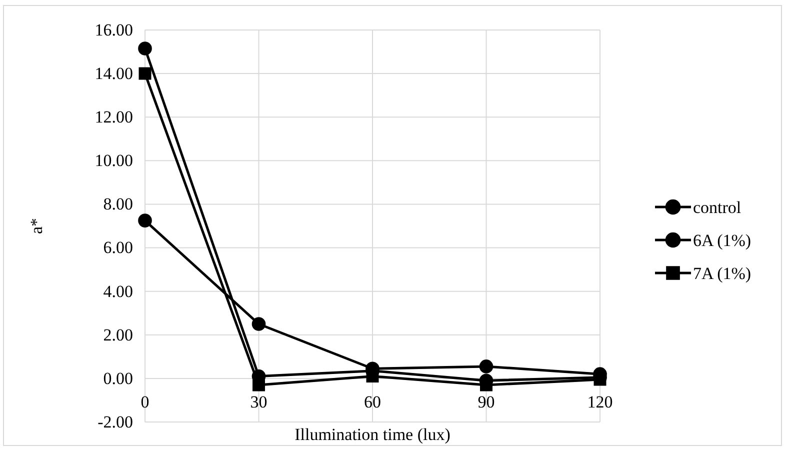 This screenshot has width=787, height=473. I want to click on y-tick-label: 8.00, so click(118, 204).